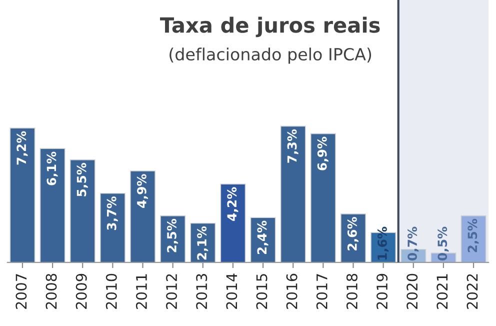 This screenshot has height=326, width=496. What do you see at coordinates (322, 291) in the screenshot?
I see `x-tick-label: 2017` at bounding box center [322, 291].